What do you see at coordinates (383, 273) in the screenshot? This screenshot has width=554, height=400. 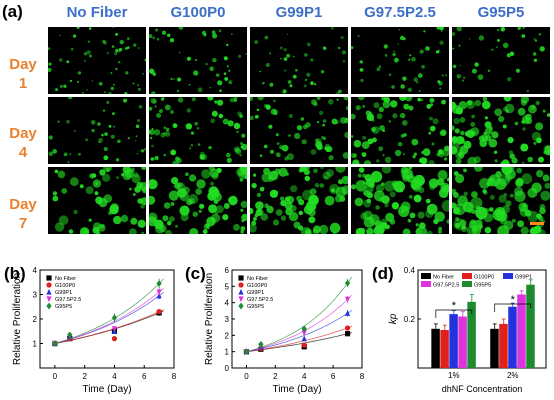 I see `panel-label-d: (d)` at bounding box center [383, 273].